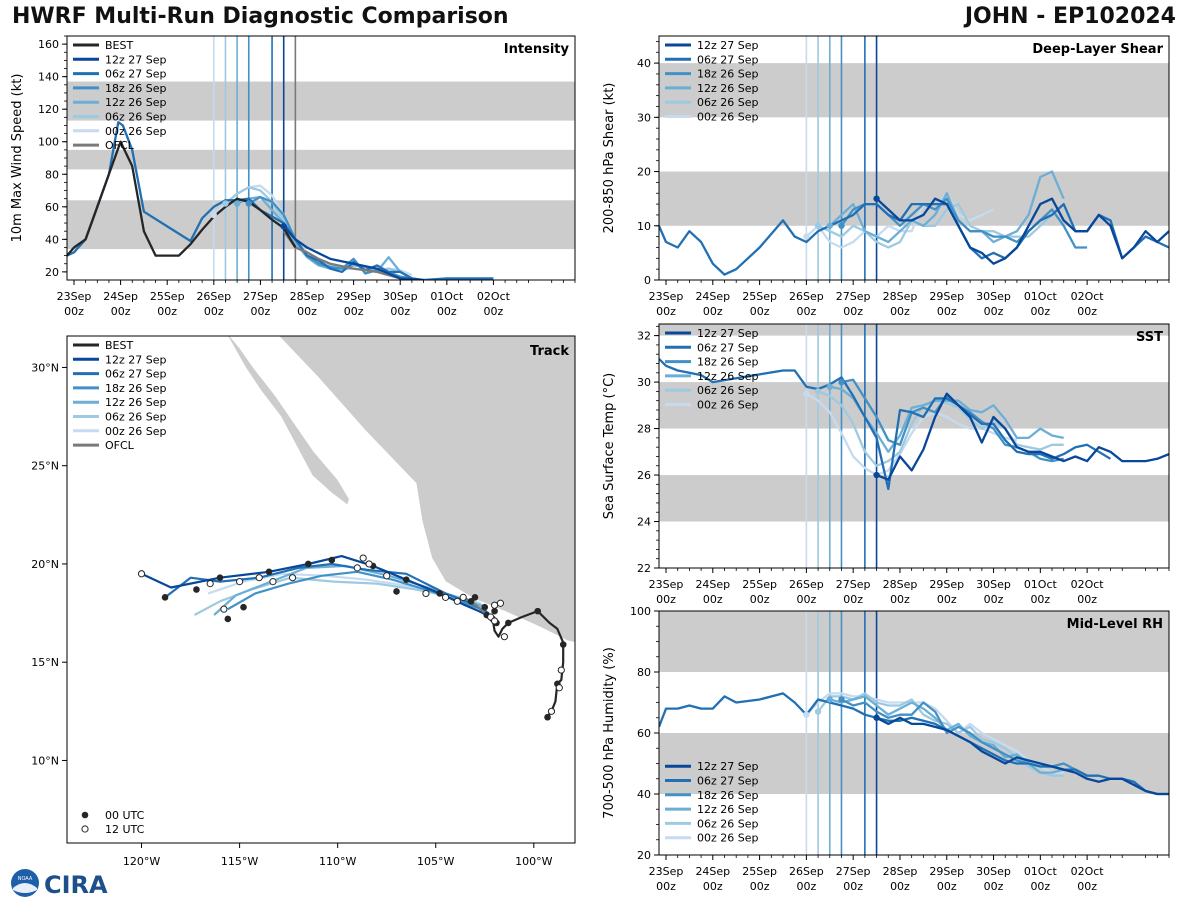 This screenshot has width=1200, height=900. What do you see at coordinates (136, 431) in the screenshot?
I see `track-legend-label-00z-26-sep: 00z 26 Sep` at bounding box center [136, 431].